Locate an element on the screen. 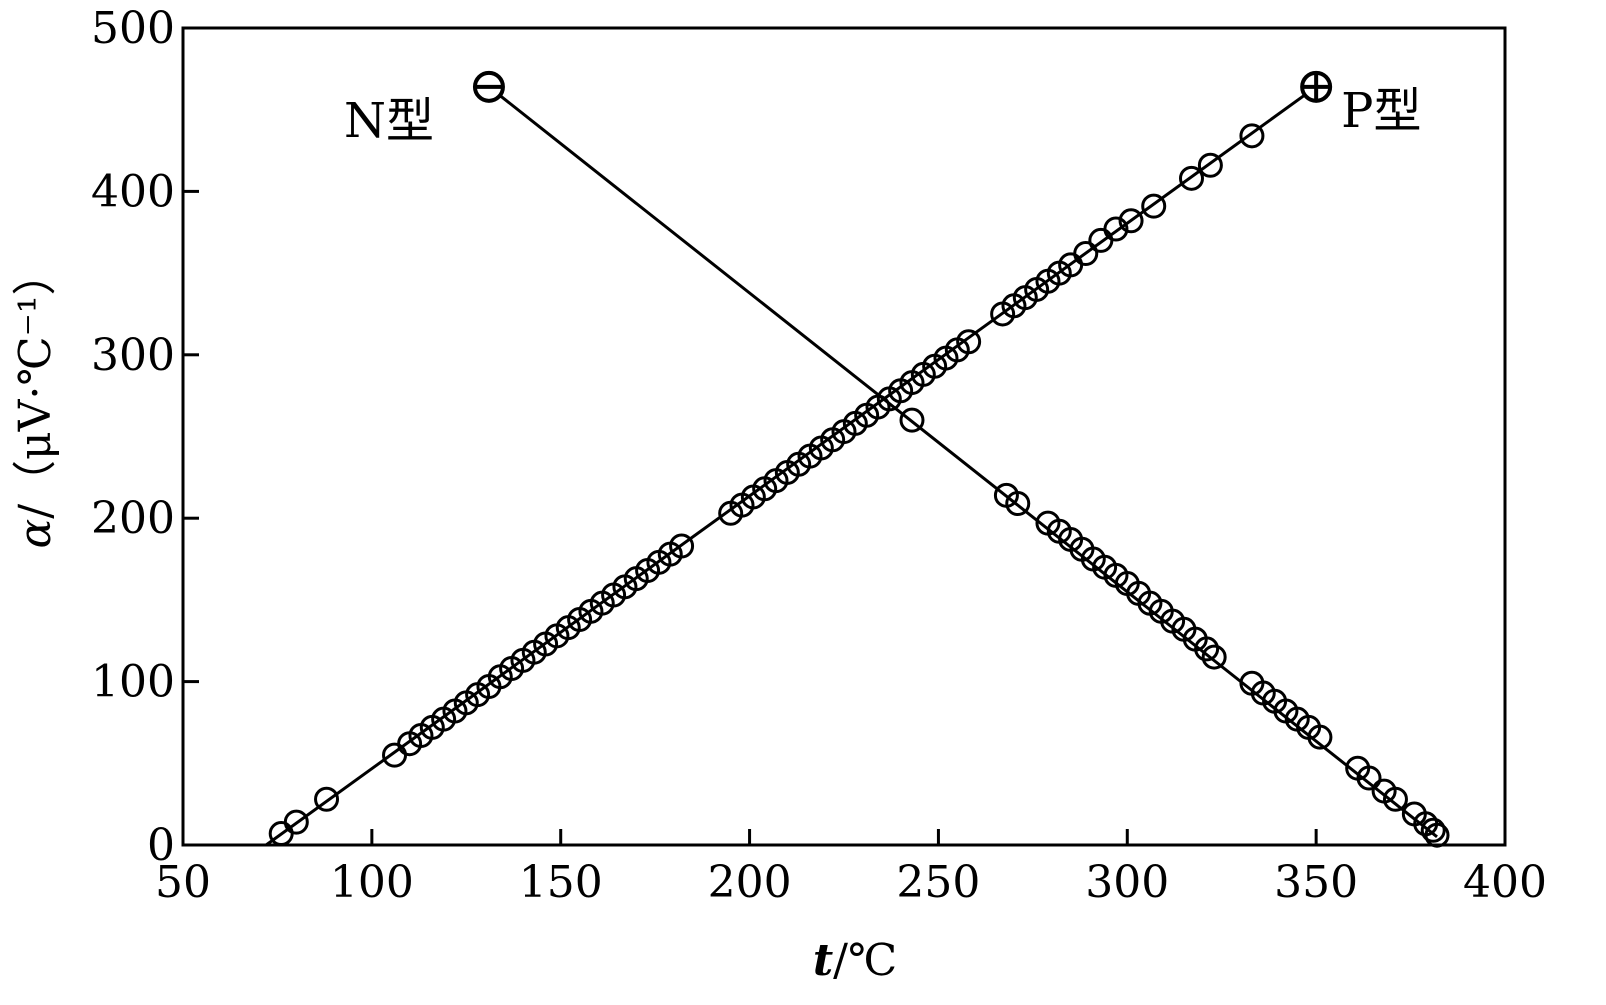 Image resolution: width=1606 pixels, height=1005 pixels. x-tick-label: 300 is located at coordinates (1127, 882).